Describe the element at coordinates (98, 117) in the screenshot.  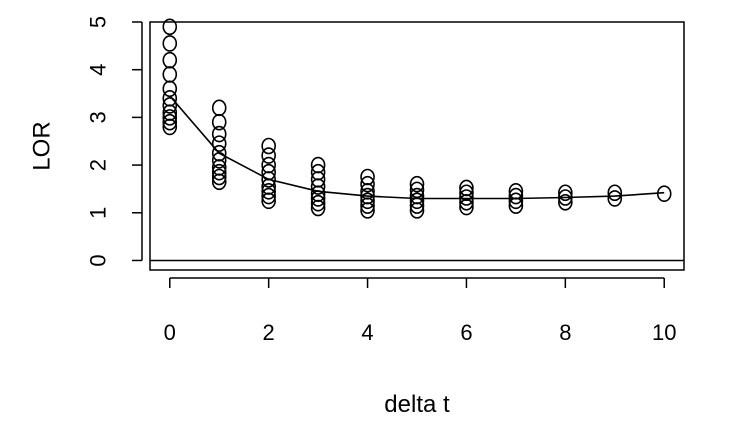
I see `y-tick-label: 3` at that location.